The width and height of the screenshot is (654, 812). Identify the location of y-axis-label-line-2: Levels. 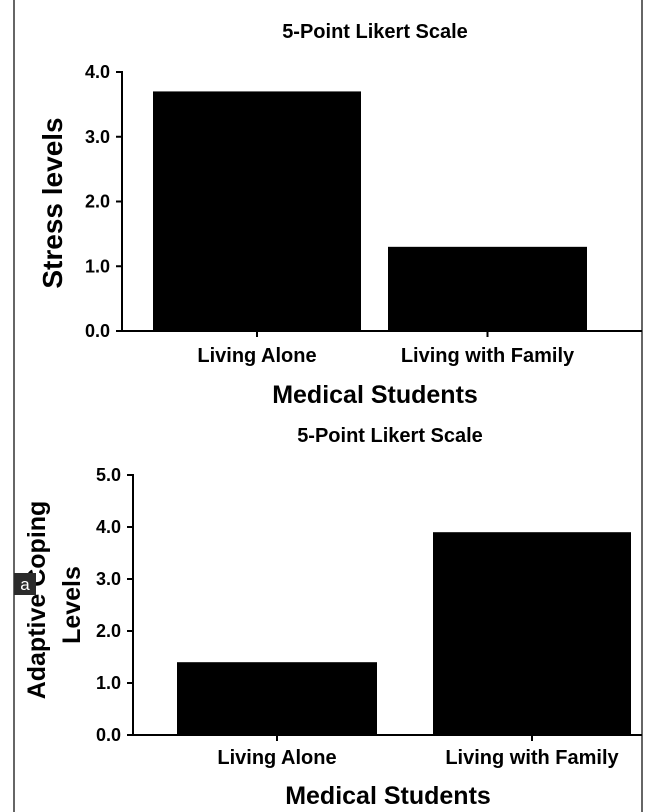
(72, 605).